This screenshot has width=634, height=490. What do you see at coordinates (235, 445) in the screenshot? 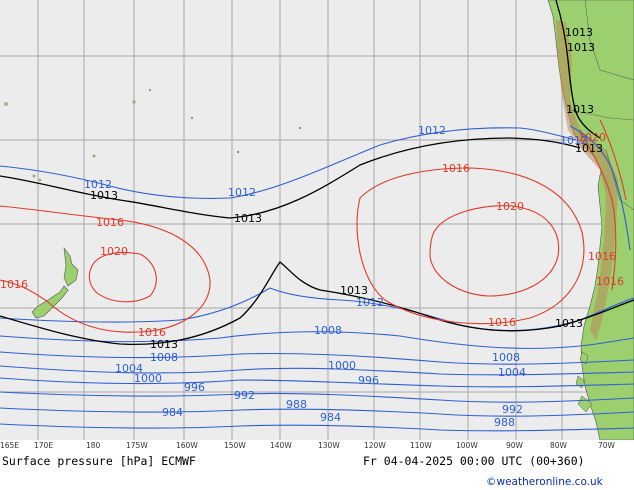
I see `lon-tick: 150W` at bounding box center [235, 445].